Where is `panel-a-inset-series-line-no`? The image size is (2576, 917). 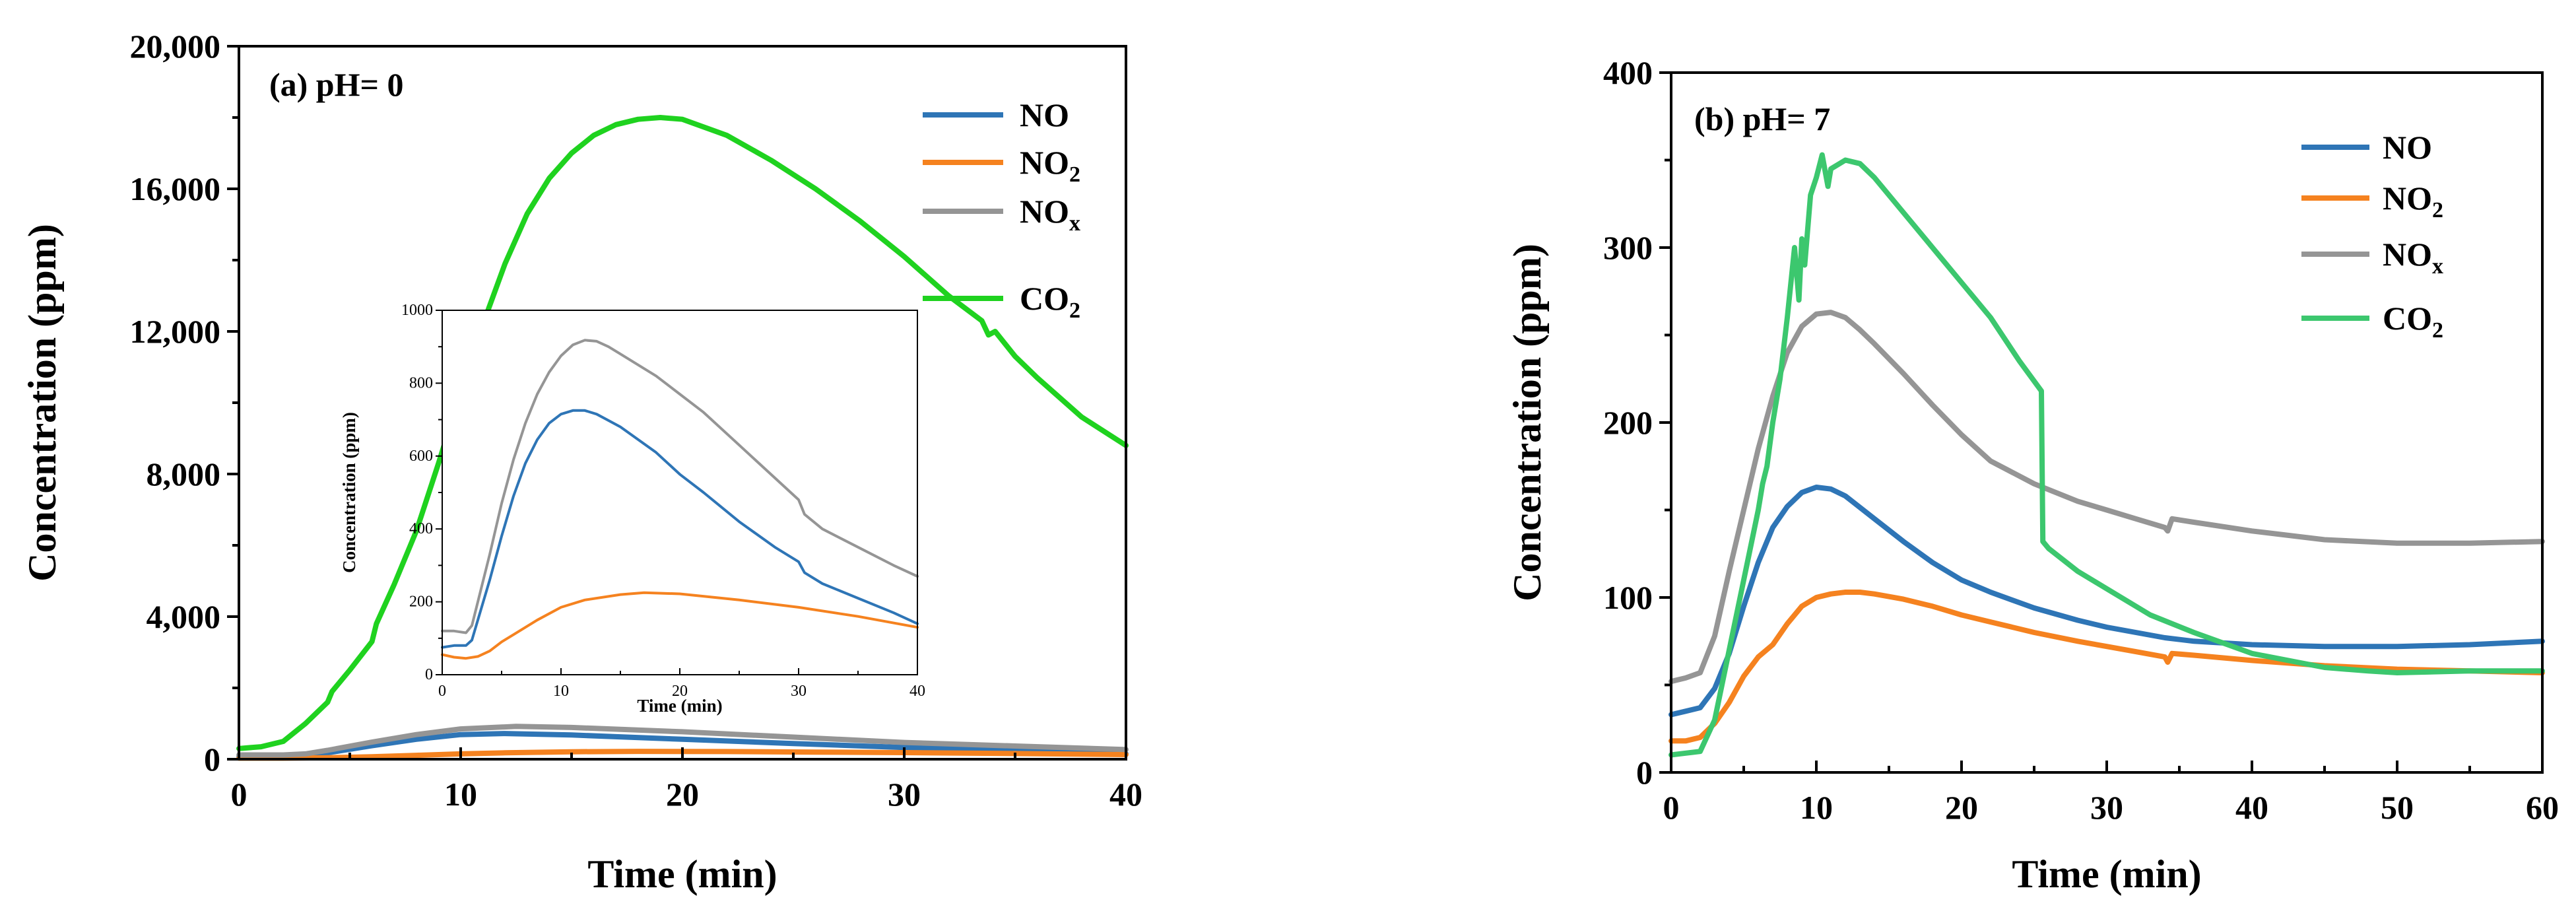
panel-a-inset-series-line-no is located at coordinates (680, 529).